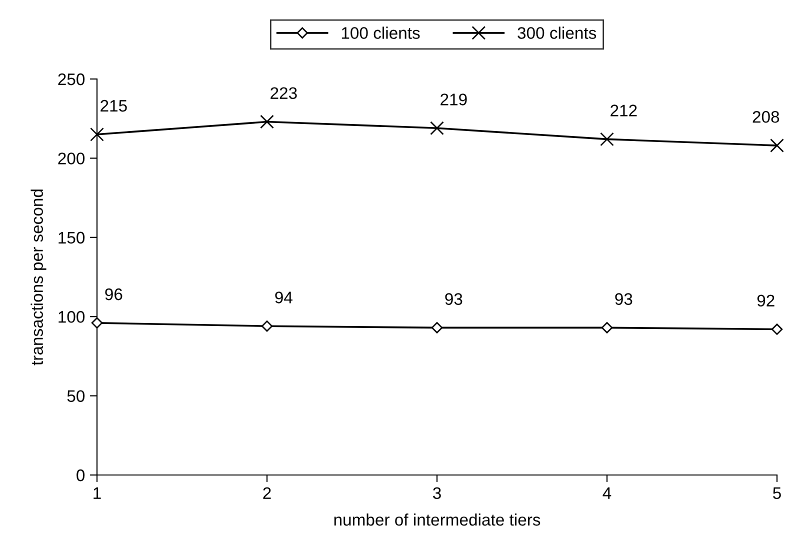 This screenshot has height=545, width=790. I want to click on y-tick-label: 0, so click(80, 475).